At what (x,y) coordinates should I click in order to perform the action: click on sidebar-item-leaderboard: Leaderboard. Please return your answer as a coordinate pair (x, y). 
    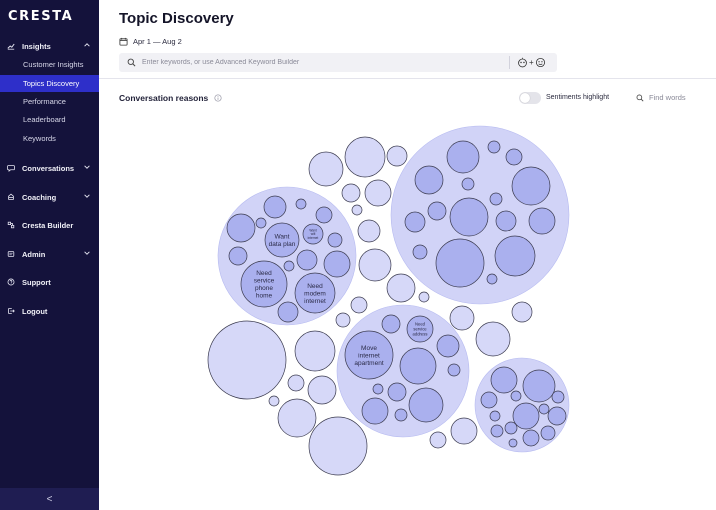
    Looking at the image, I should click on (44, 119).